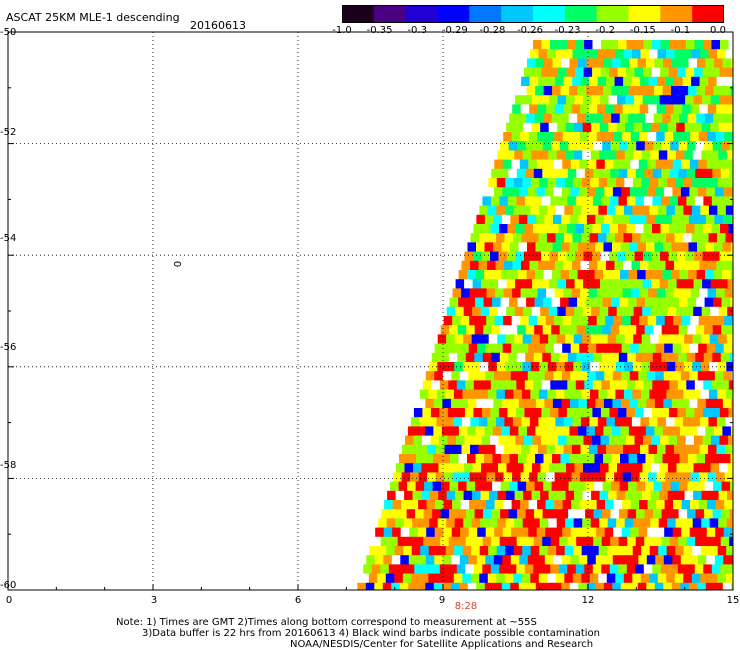 The image size is (740, 650). I want to click on y-label-54: -54, so click(8, 238).